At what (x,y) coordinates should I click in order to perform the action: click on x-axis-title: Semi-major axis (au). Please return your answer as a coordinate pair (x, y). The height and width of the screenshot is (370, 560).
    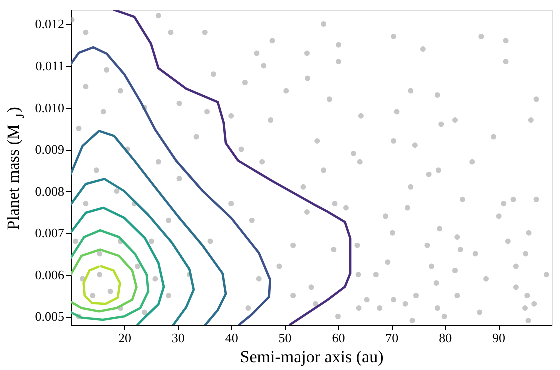
    Looking at the image, I should click on (312, 357).